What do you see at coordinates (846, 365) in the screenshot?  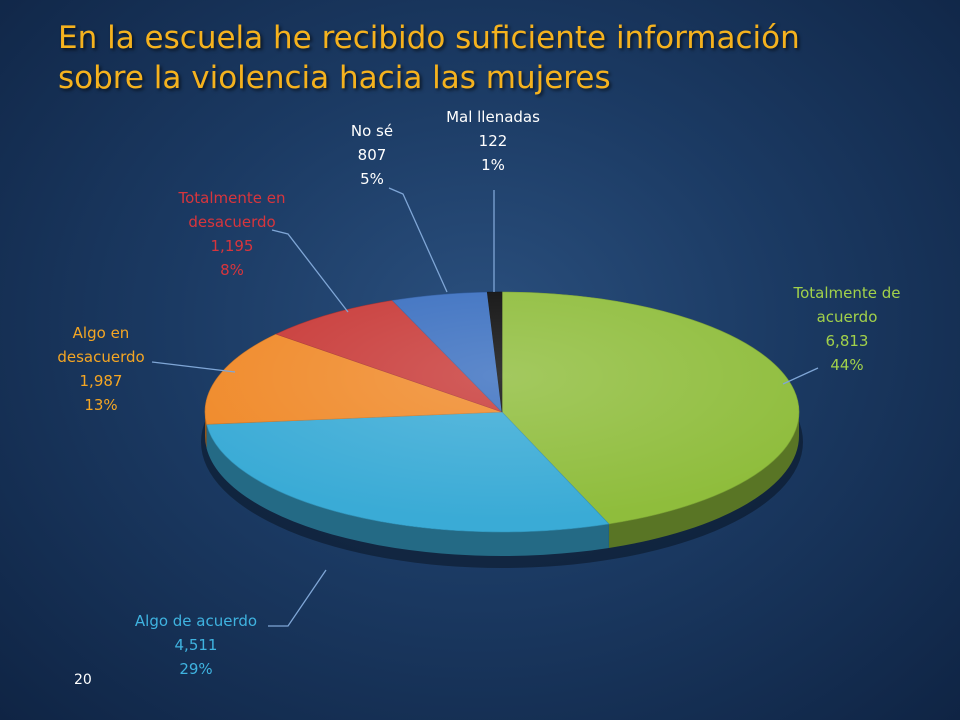 I see `slice-percent-label: 44%` at bounding box center [846, 365].